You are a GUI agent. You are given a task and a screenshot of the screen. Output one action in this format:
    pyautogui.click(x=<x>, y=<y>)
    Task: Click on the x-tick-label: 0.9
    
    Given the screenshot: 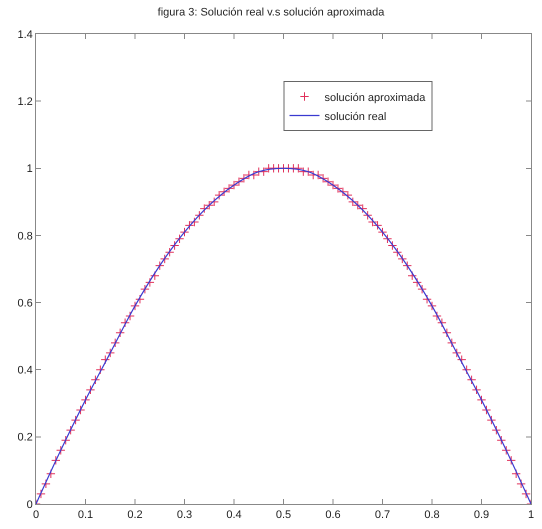 What is the action you would take?
    pyautogui.click(x=482, y=515)
    